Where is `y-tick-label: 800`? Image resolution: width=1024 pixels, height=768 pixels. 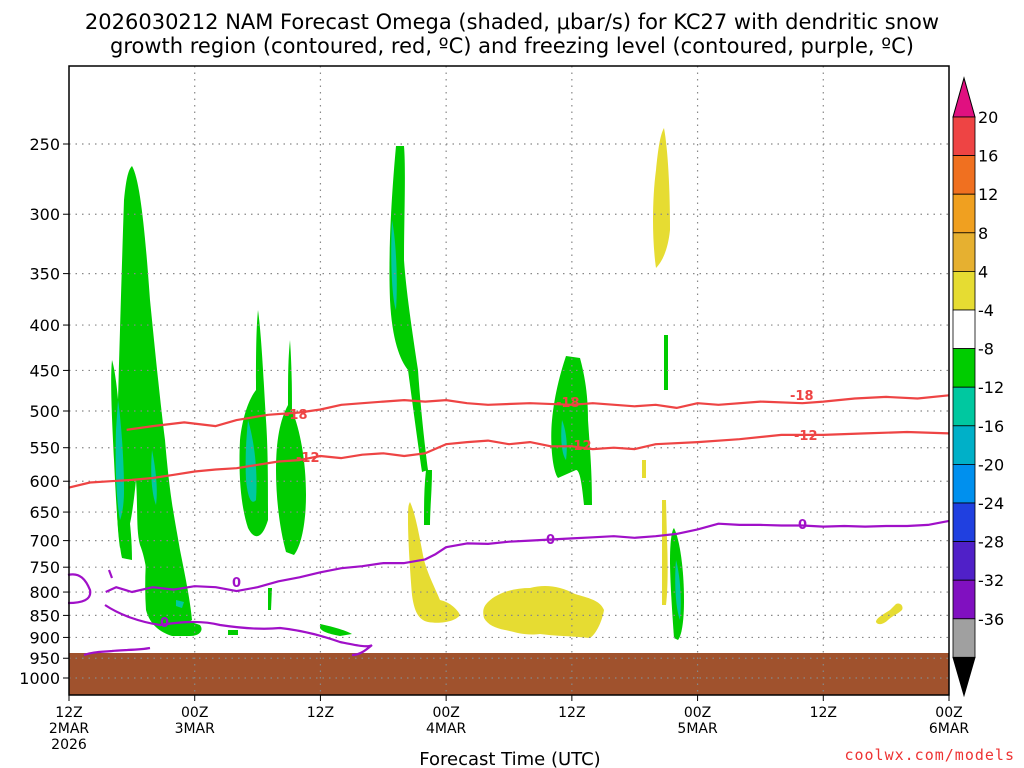 y-tick-label: 800 is located at coordinates (44, 592).